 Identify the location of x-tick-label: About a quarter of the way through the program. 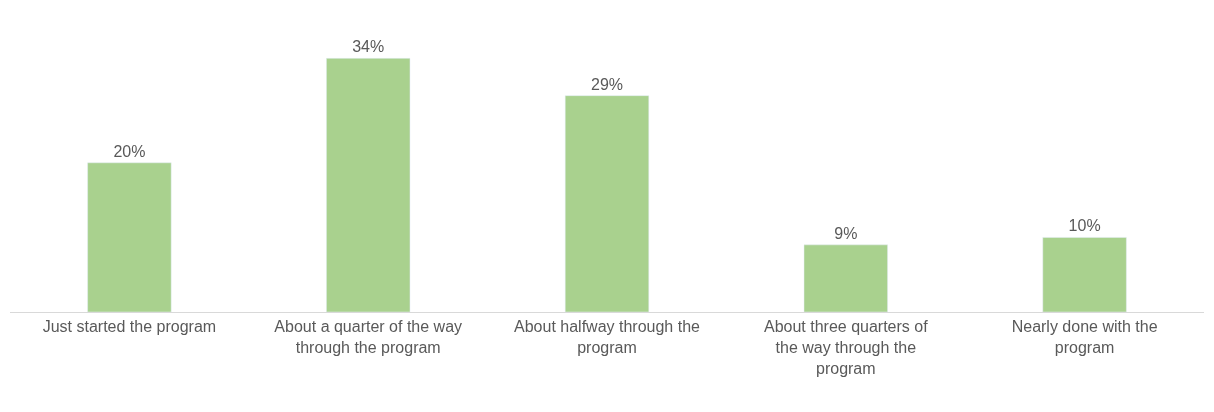
(368, 337).